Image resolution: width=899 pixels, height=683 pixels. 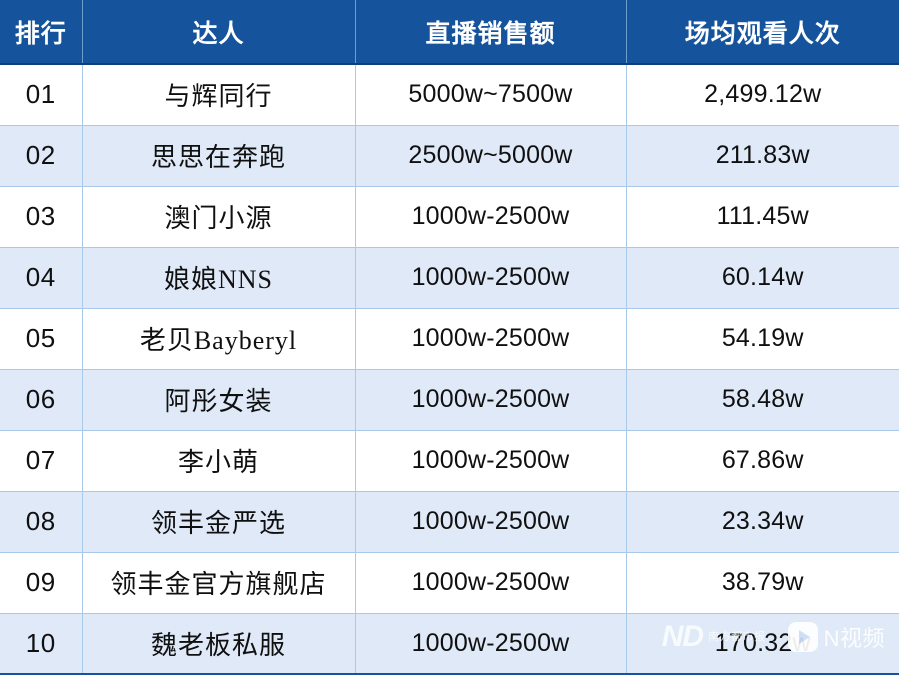 I want to click on table-row: 07 李小萌 1000w-2500w 67.86w, so click(x=449, y=461).